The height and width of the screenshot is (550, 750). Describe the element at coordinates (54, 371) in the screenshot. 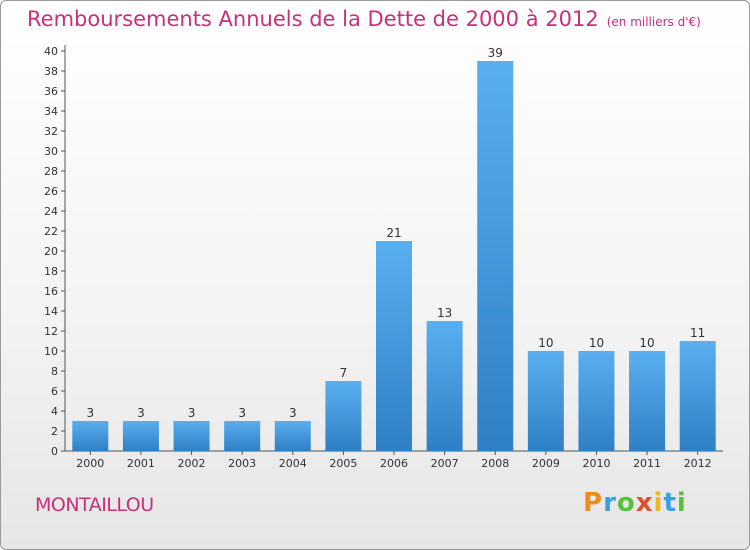

I see `y-tick-label: 8` at that location.